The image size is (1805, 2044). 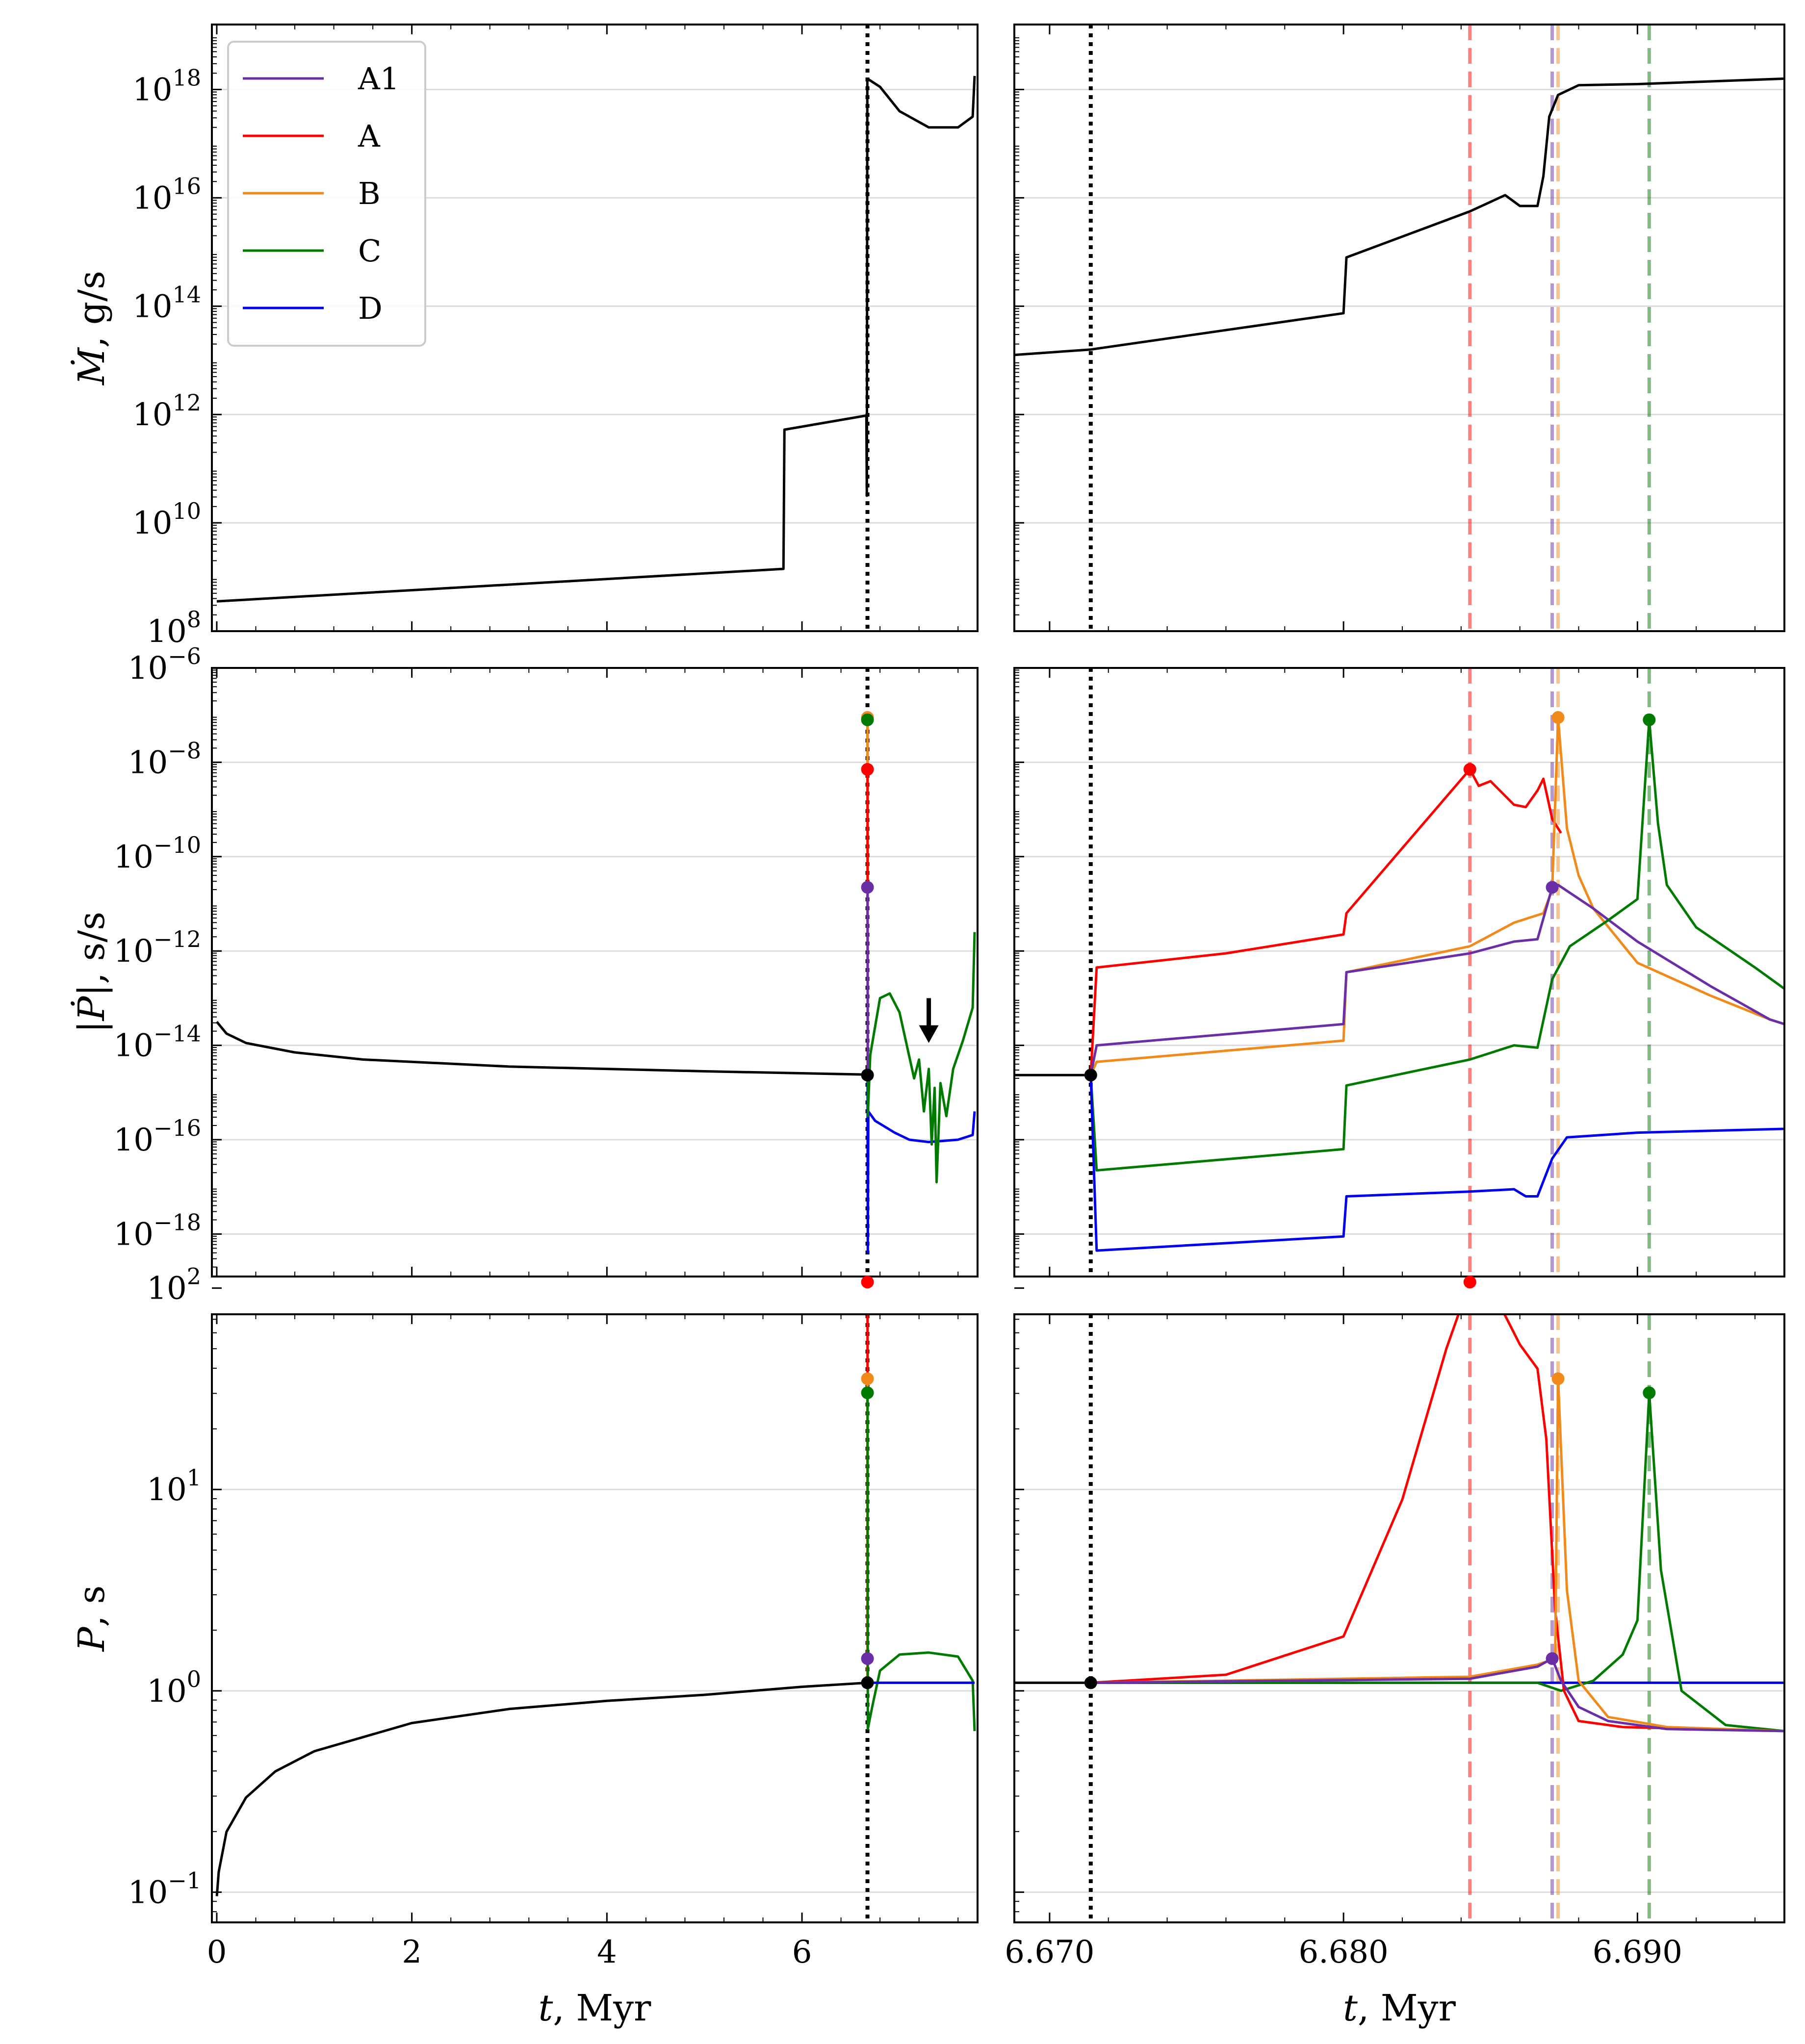 I want to click on legend-label-A: A, so click(x=369, y=136).